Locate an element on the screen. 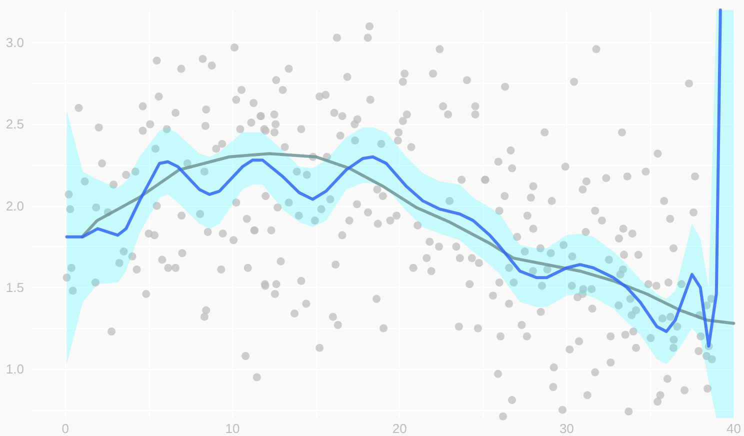 The height and width of the screenshot is (436, 744). x-tick-label: 30 is located at coordinates (566, 428).